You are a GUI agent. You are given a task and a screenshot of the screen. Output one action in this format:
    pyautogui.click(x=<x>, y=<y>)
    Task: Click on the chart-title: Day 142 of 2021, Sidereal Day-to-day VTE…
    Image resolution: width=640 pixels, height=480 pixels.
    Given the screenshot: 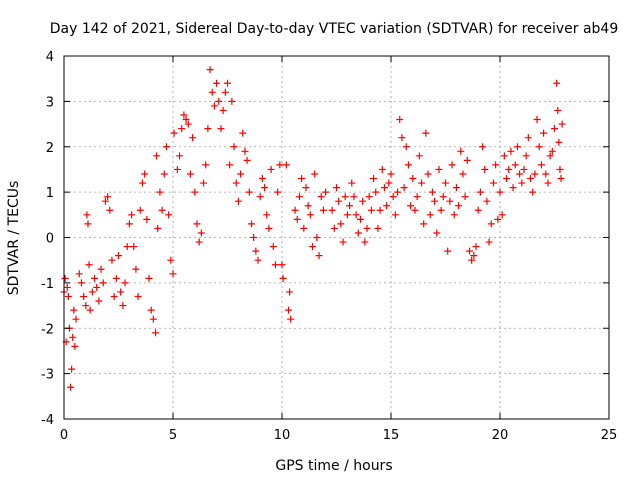 What is the action you would take?
    pyautogui.click(x=334, y=29)
    